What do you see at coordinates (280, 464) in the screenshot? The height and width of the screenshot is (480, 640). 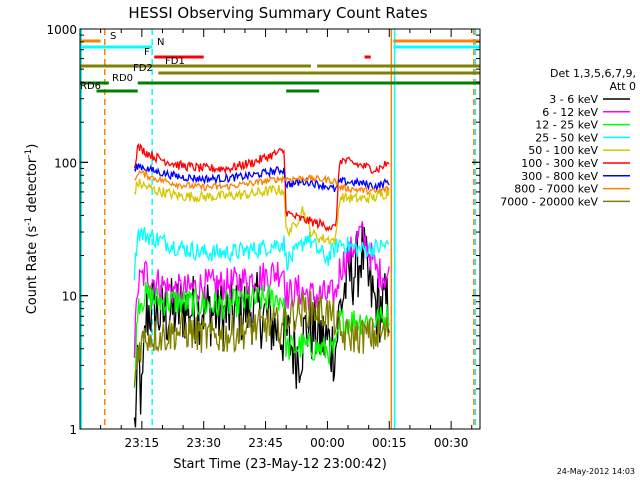 I see `x-axis-label: Start Time (23-May-12 23:00:42)` at bounding box center [280, 464].